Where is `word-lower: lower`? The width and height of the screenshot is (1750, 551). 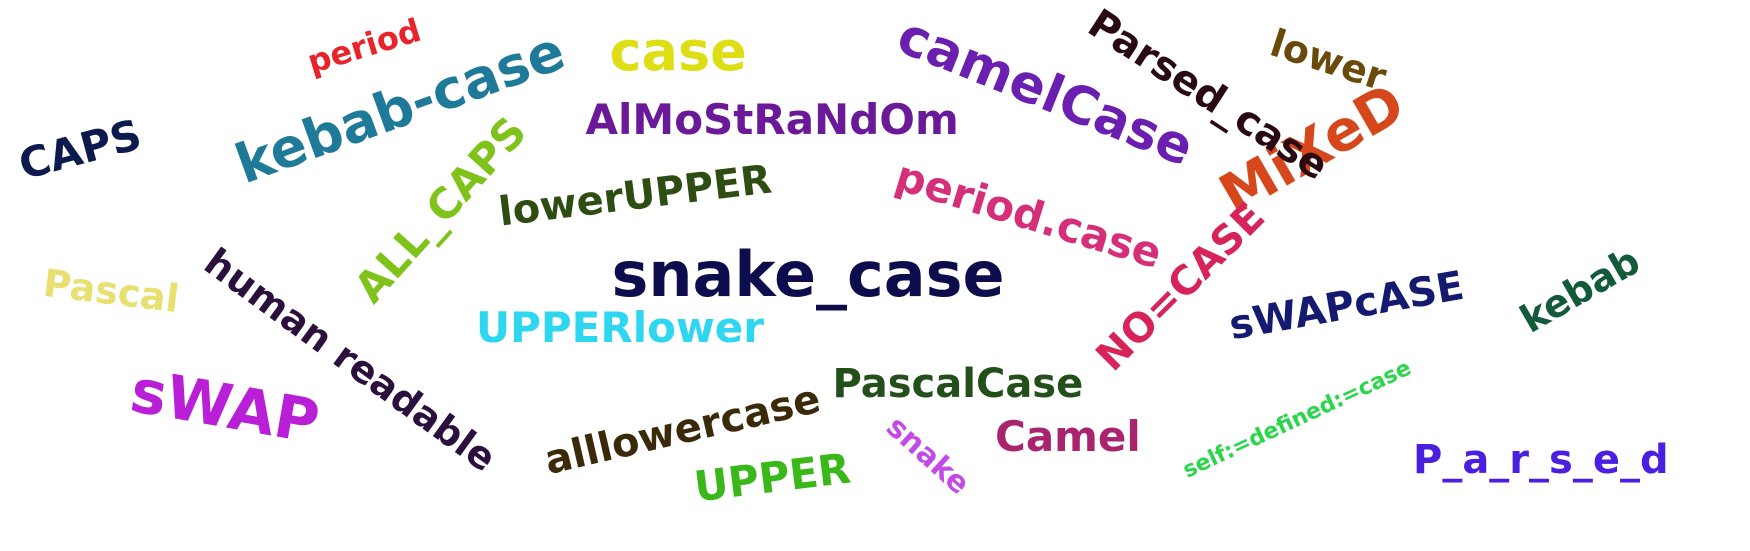
word-lower: lower is located at coordinates (1328, 60).